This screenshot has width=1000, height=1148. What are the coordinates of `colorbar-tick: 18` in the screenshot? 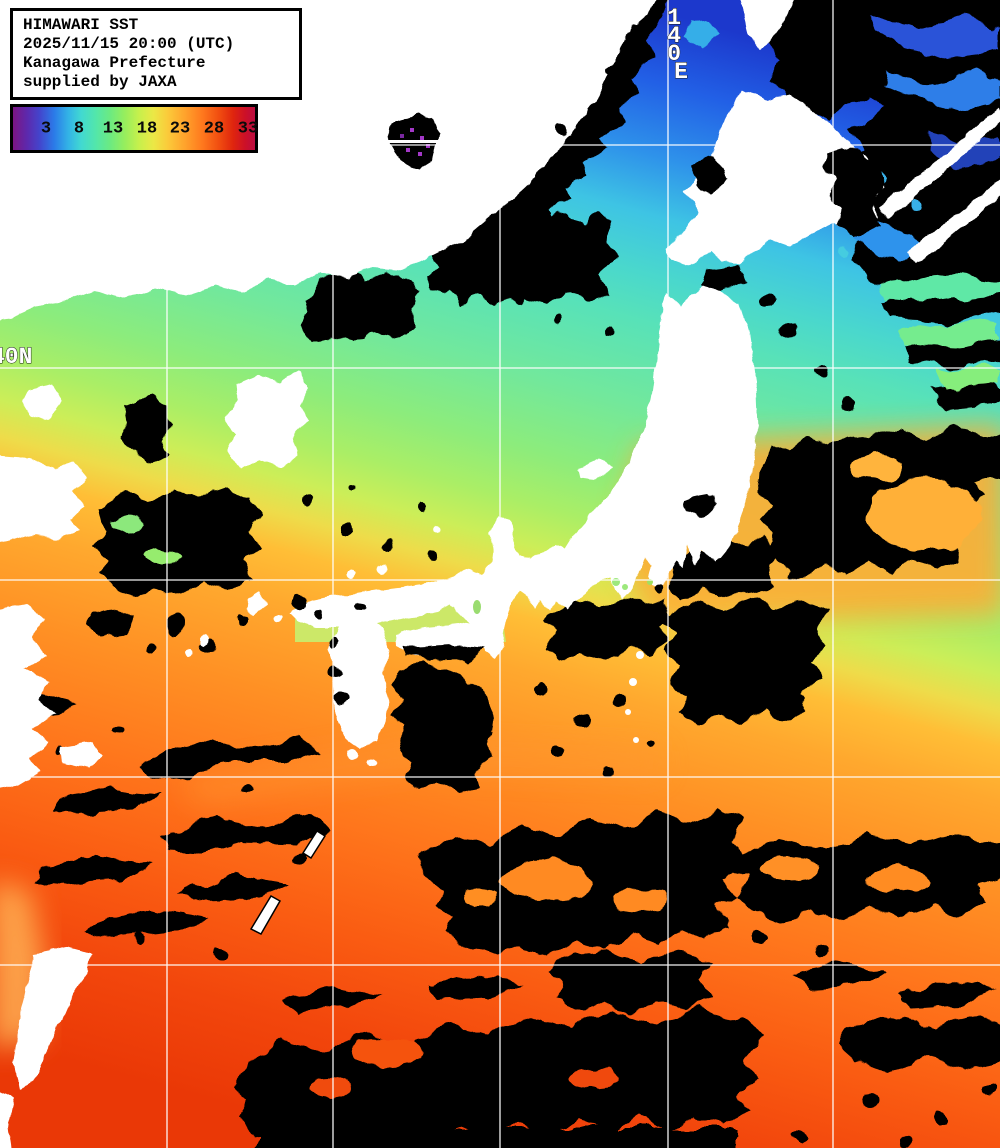 It's located at (147, 128).